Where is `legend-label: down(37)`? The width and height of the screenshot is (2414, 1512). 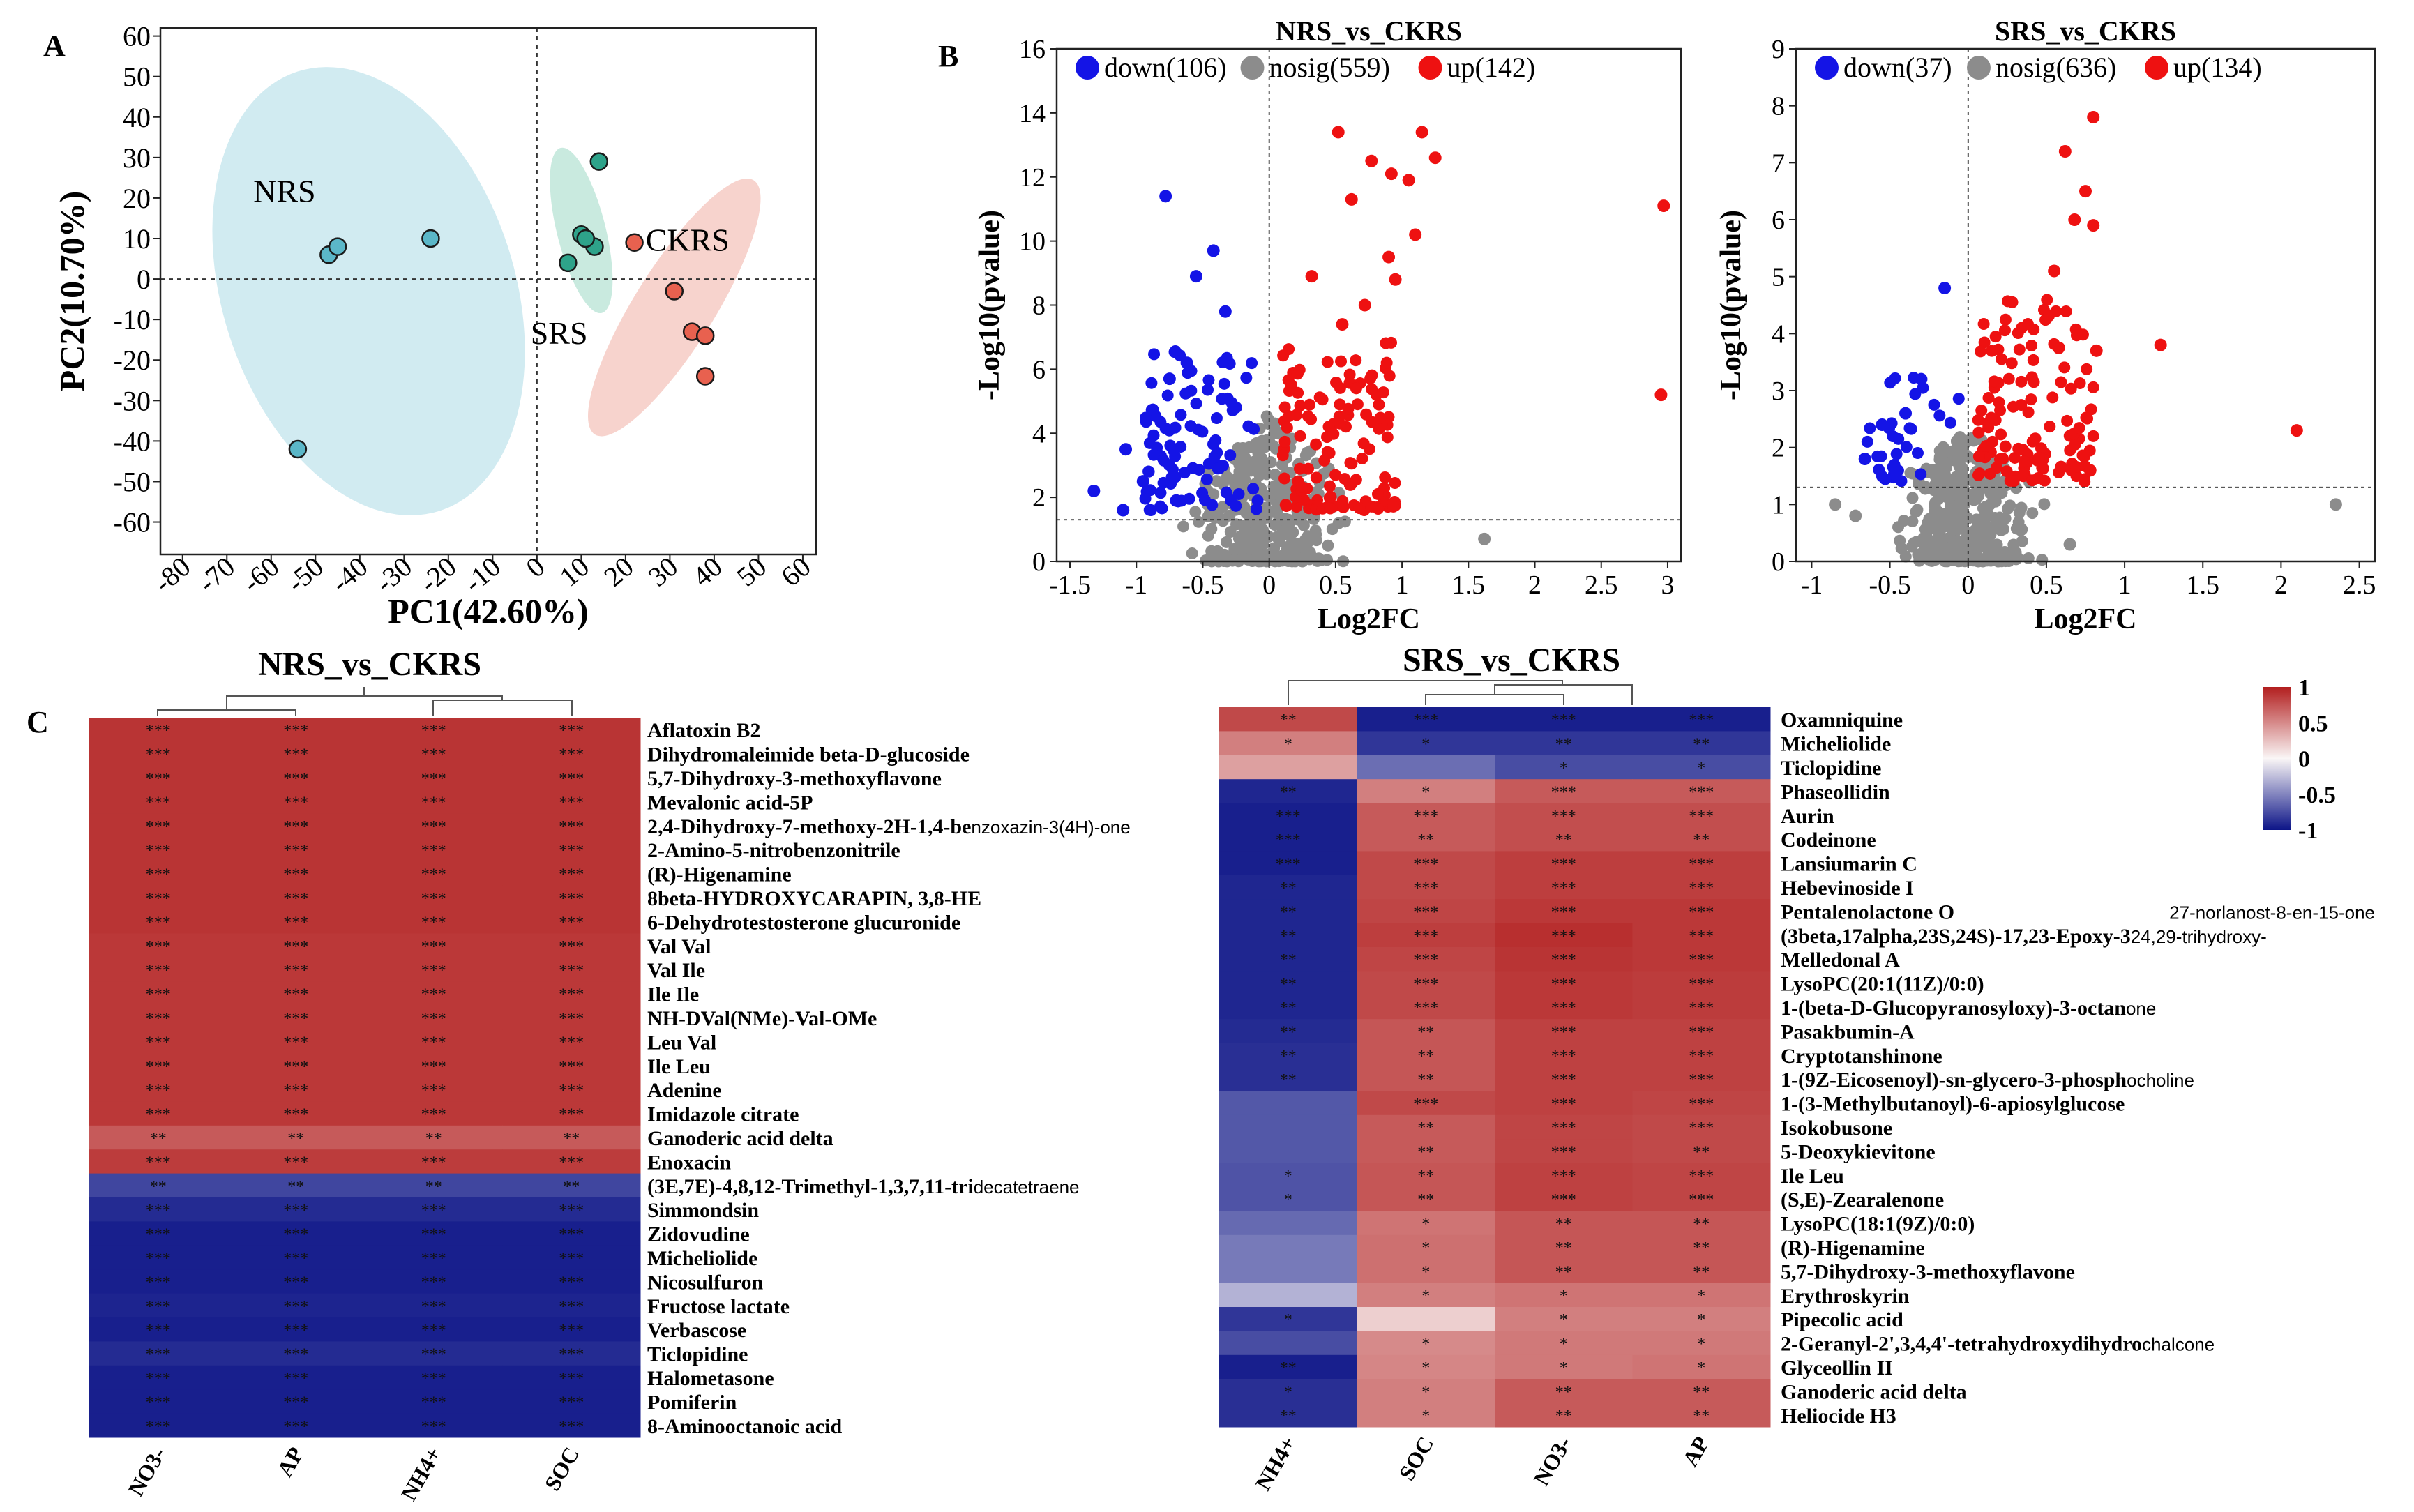
legend-label: down(37) is located at coordinates (1897, 67).